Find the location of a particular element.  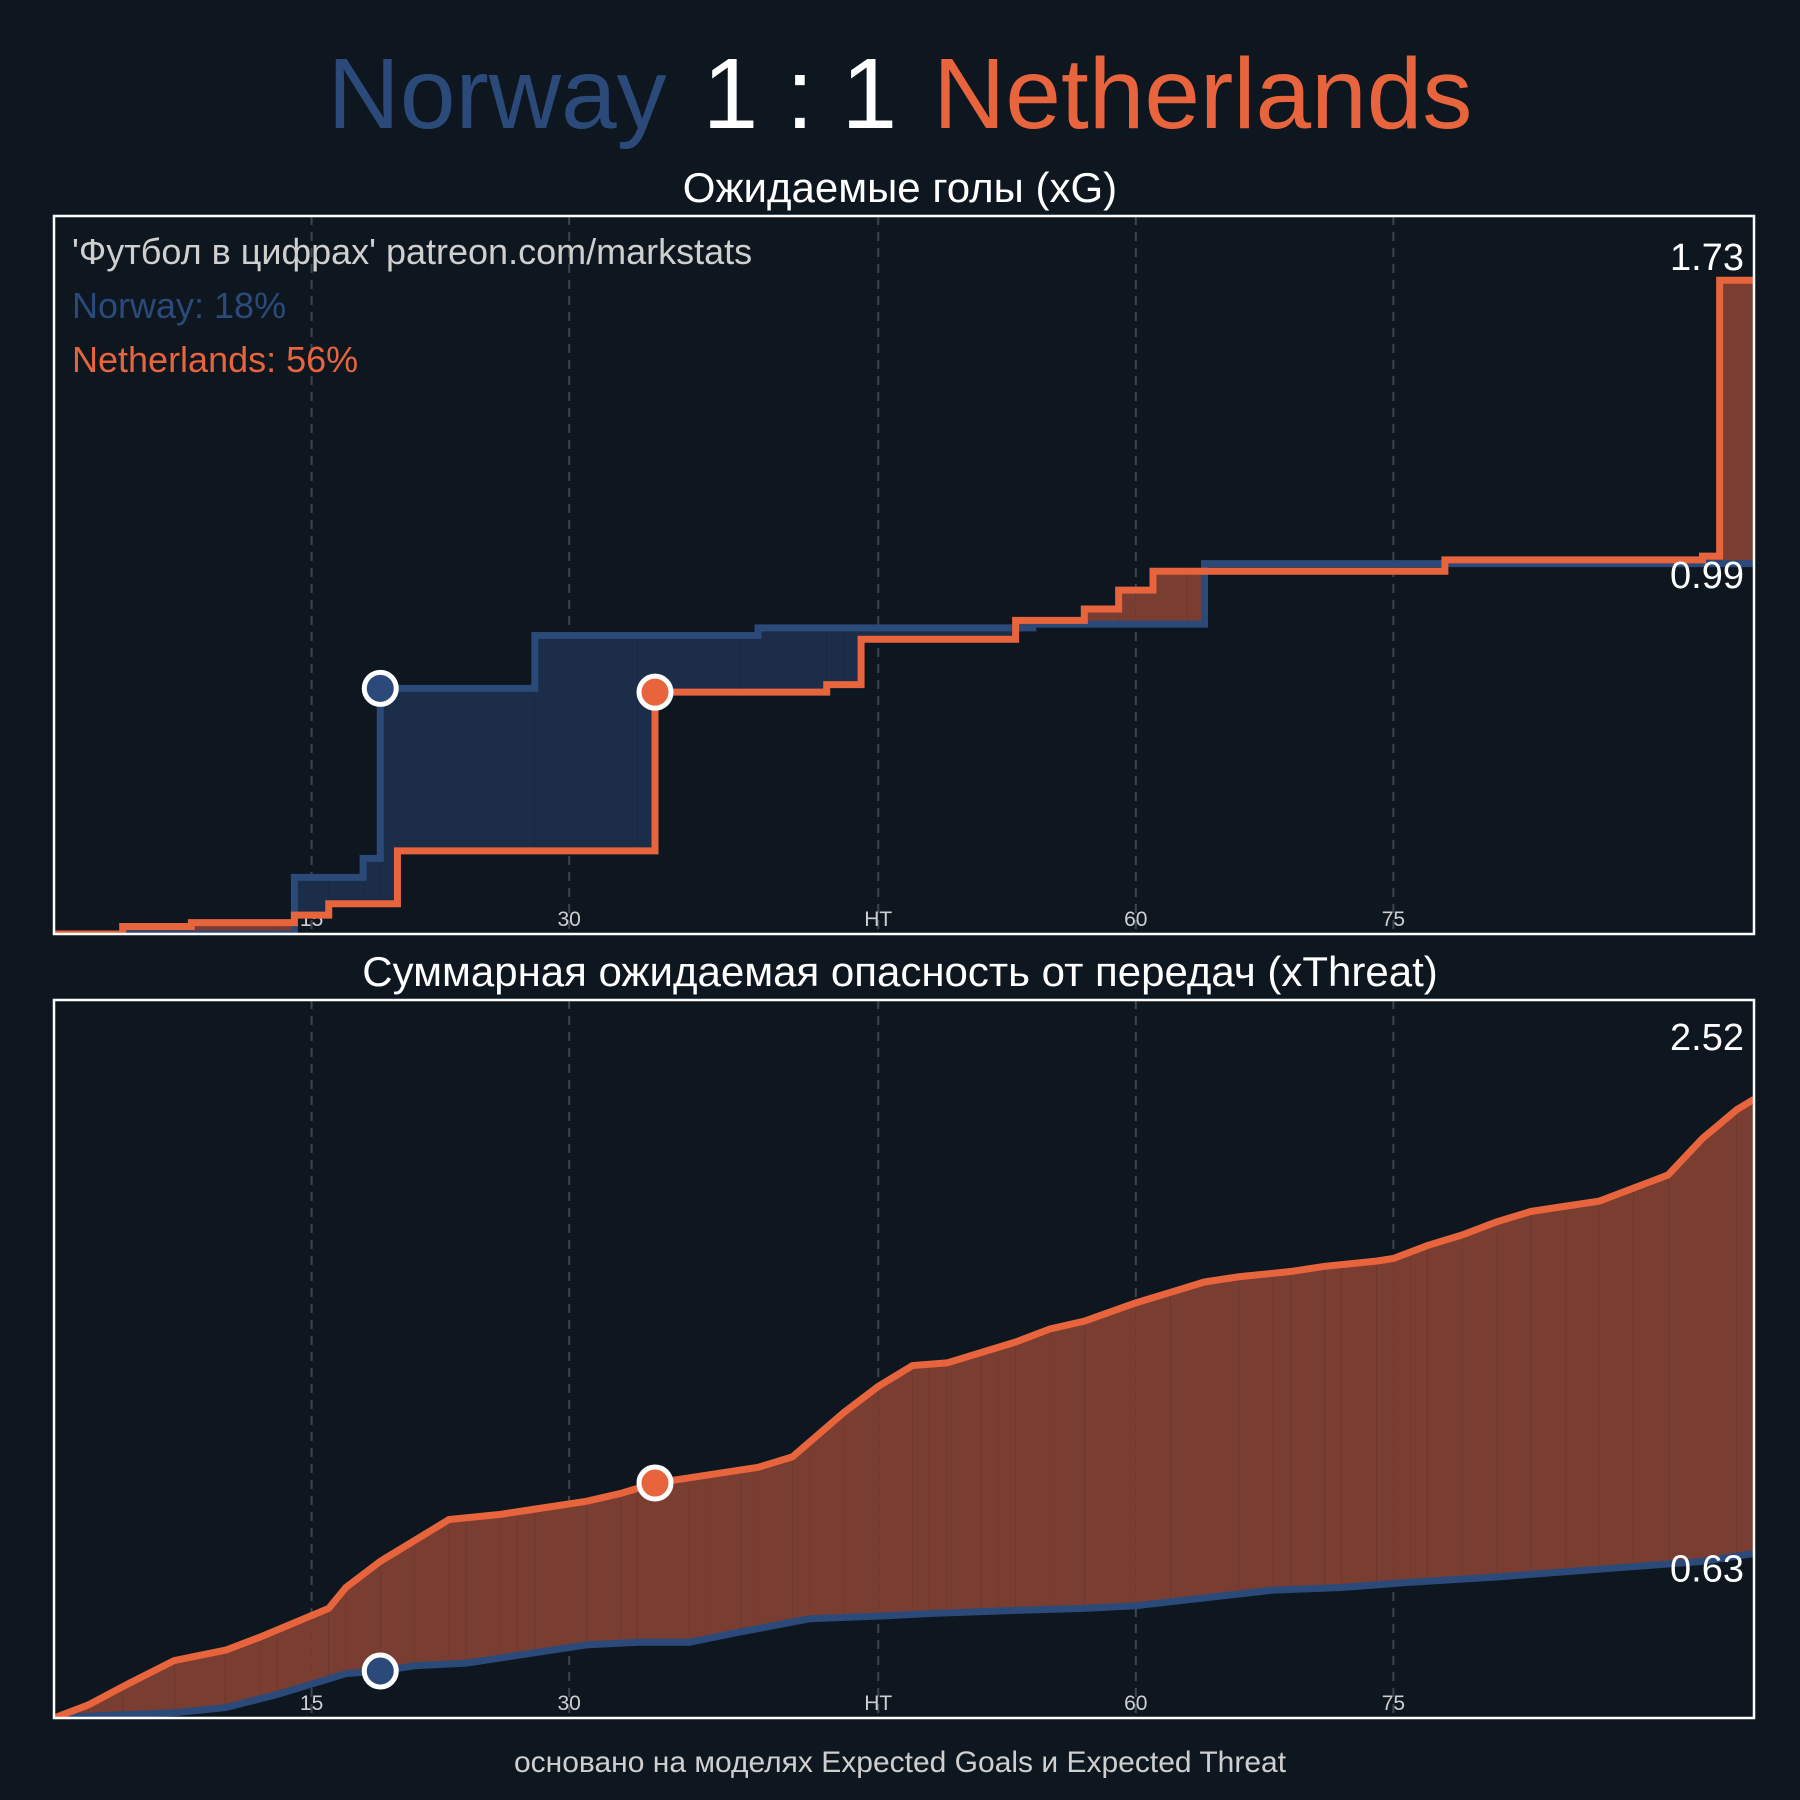

tick-label: 15 is located at coordinates (311, 1703).